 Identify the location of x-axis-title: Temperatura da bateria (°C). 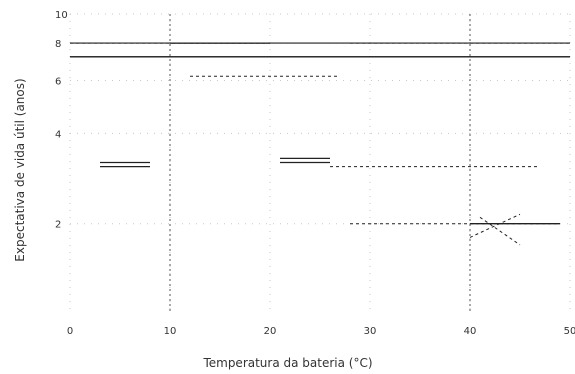
(287, 363).